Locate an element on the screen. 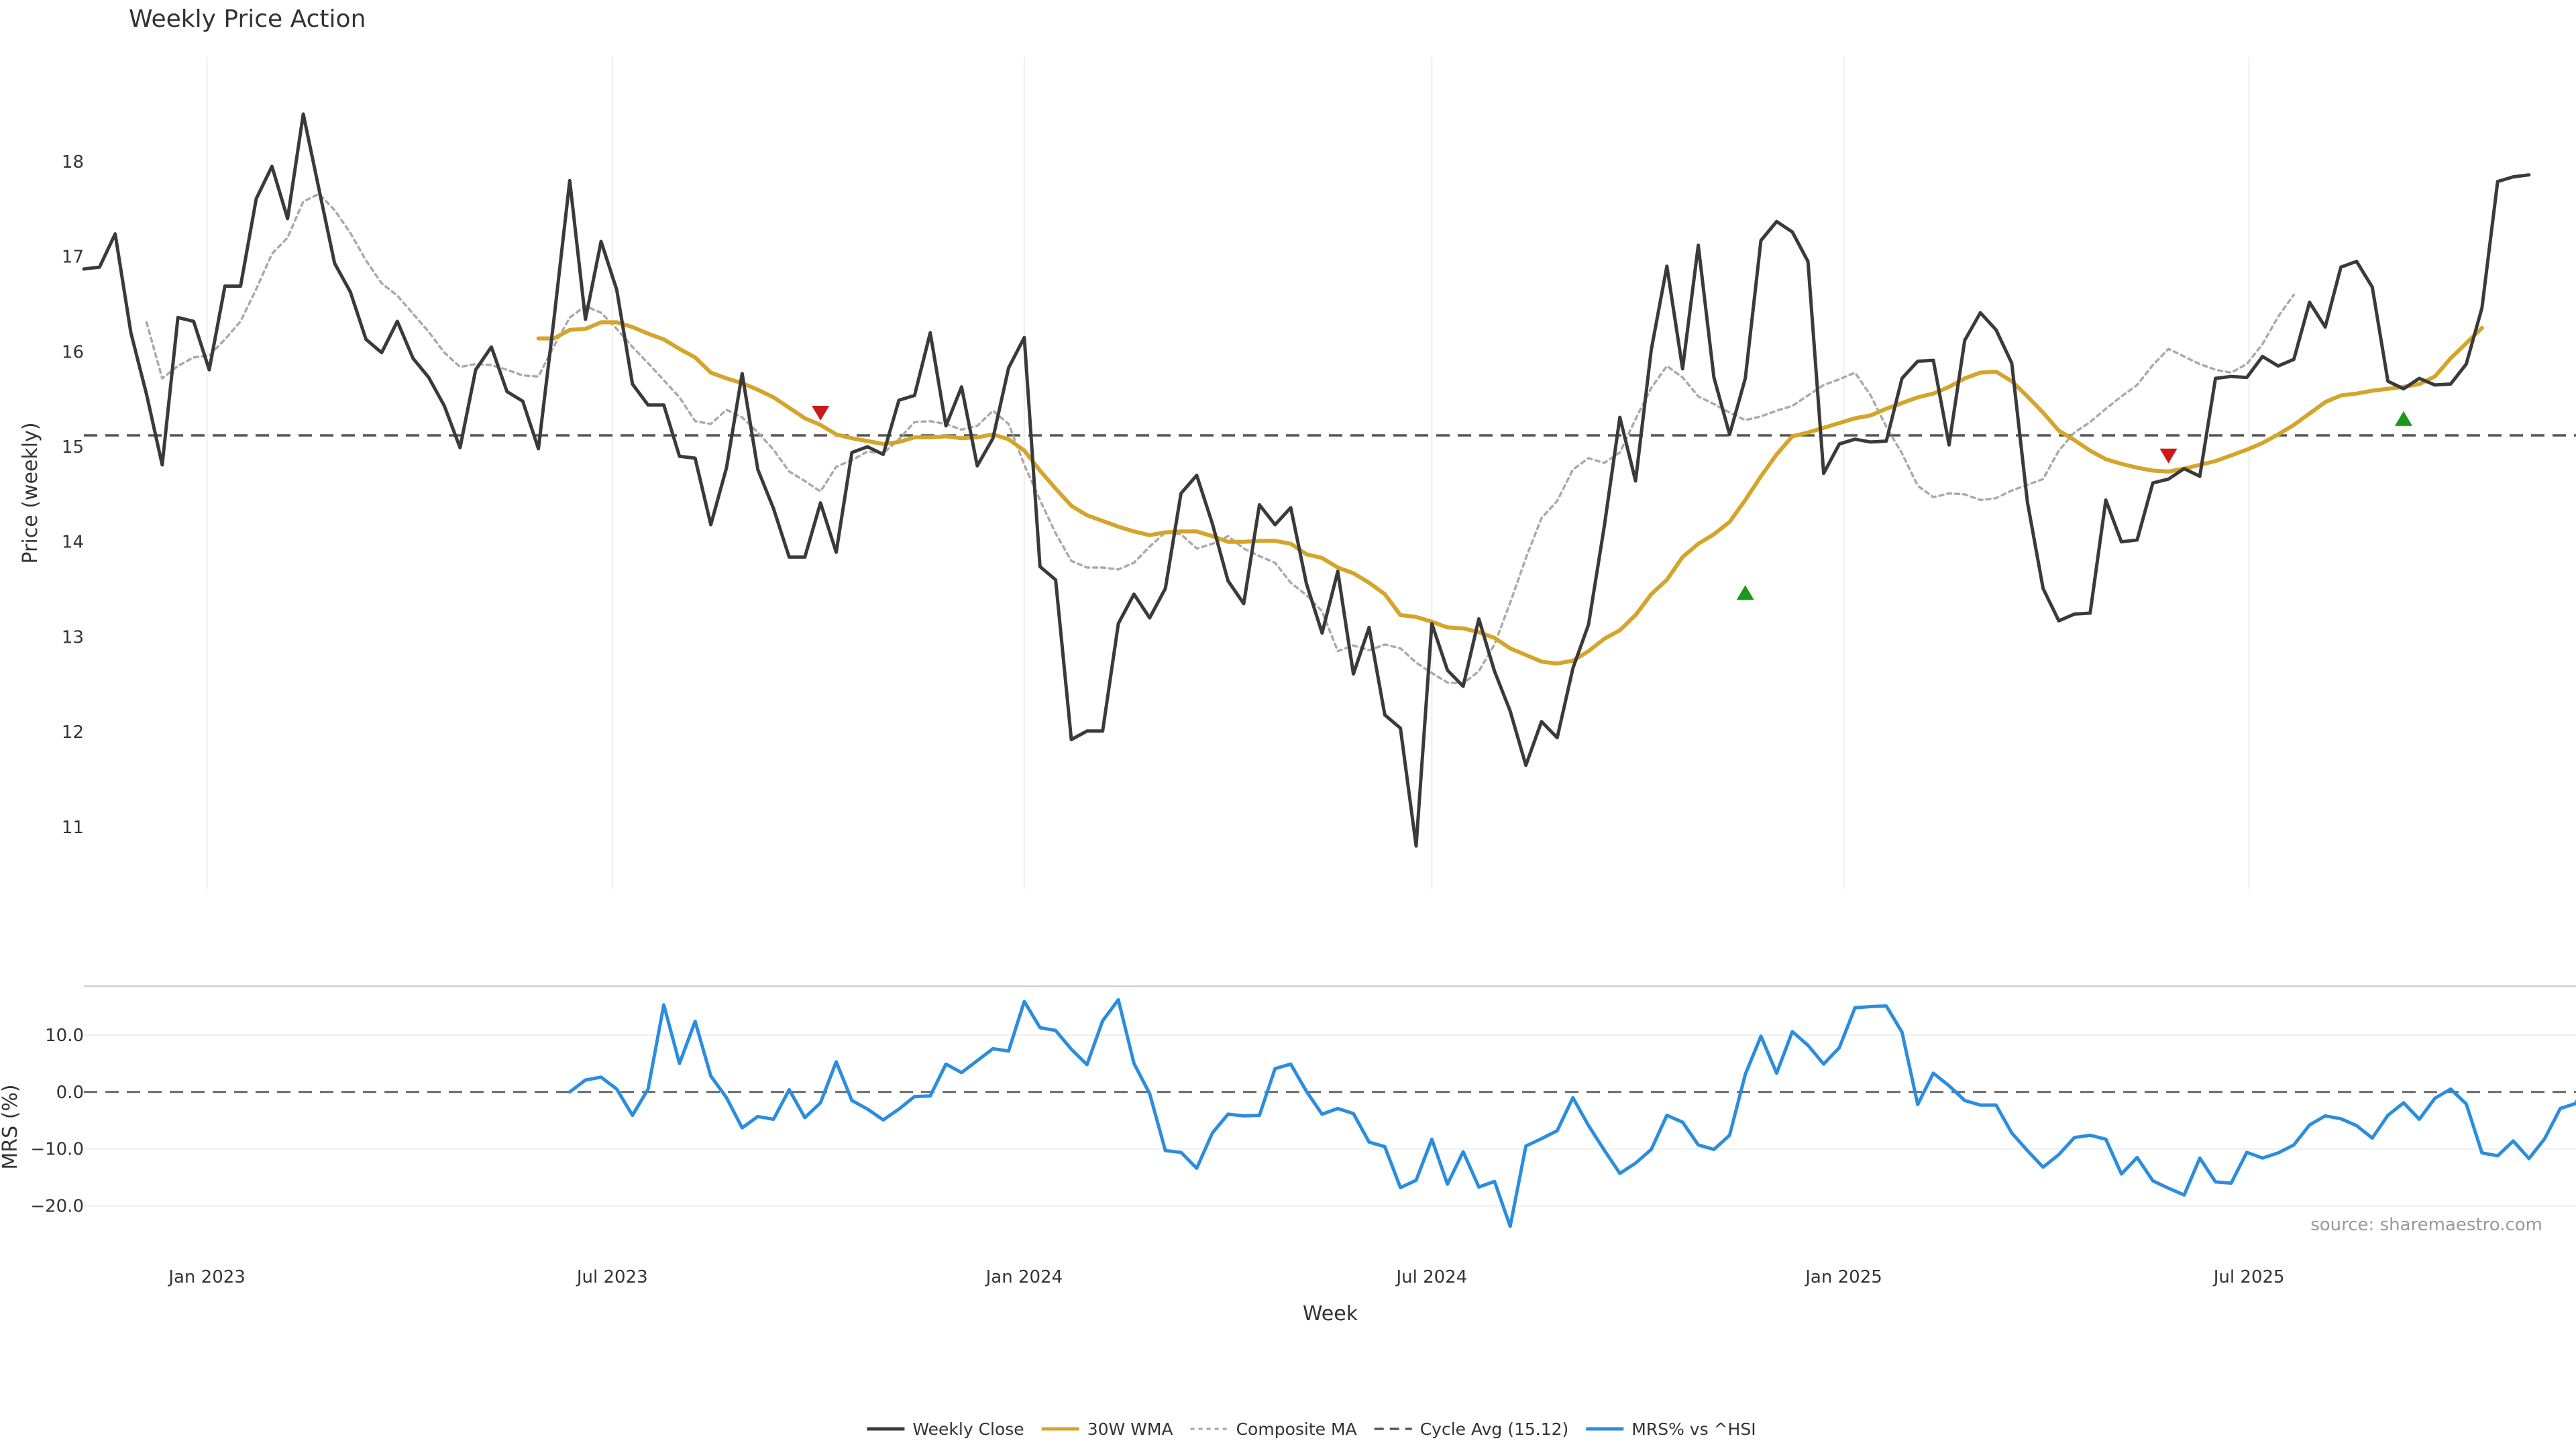  x-tick-label: Jul 2025 is located at coordinates (2248, 1277).